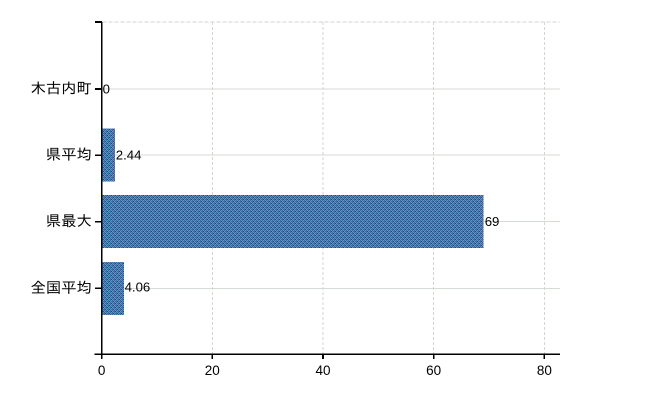 Image resolution: width=650 pixels, height=400 pixels. I want to click on svg-text: 4.06, so click(138, 287).